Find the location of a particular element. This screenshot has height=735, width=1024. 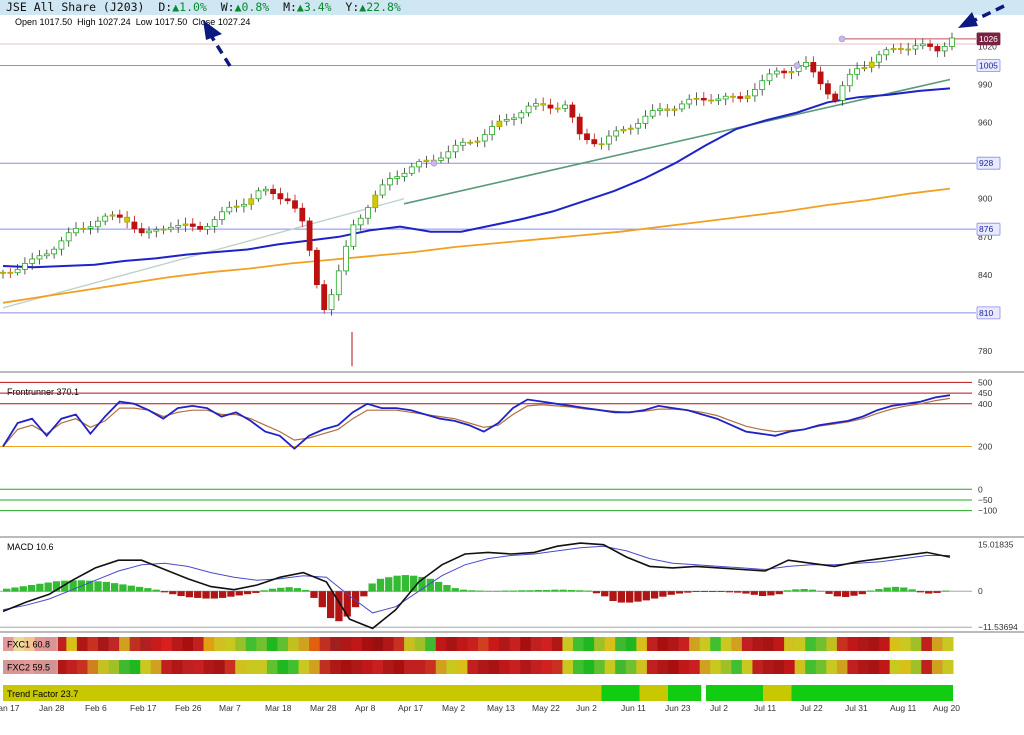

low-label: Low is located at coordinates (144, 22).